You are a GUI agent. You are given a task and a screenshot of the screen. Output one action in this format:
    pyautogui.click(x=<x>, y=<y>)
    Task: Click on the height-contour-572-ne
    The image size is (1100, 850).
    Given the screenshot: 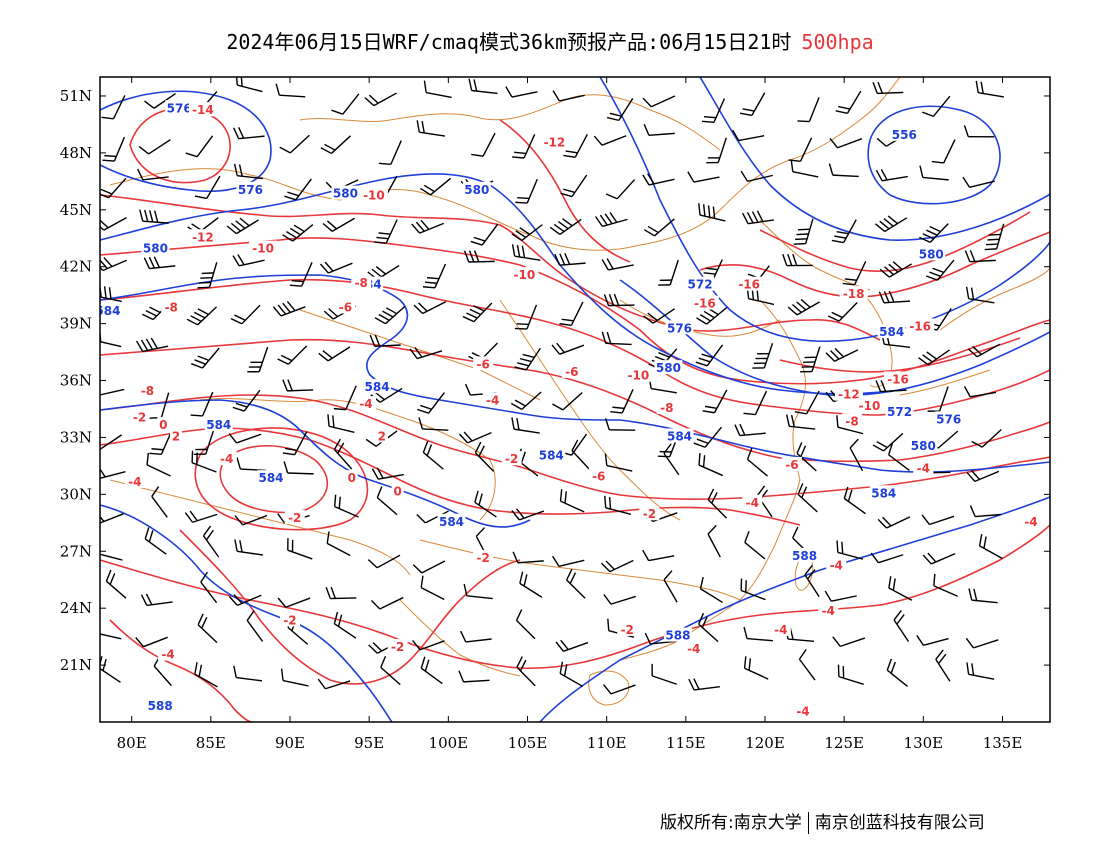 What is the action you would take?
    pyautogui.click(x=874, y=159)
    